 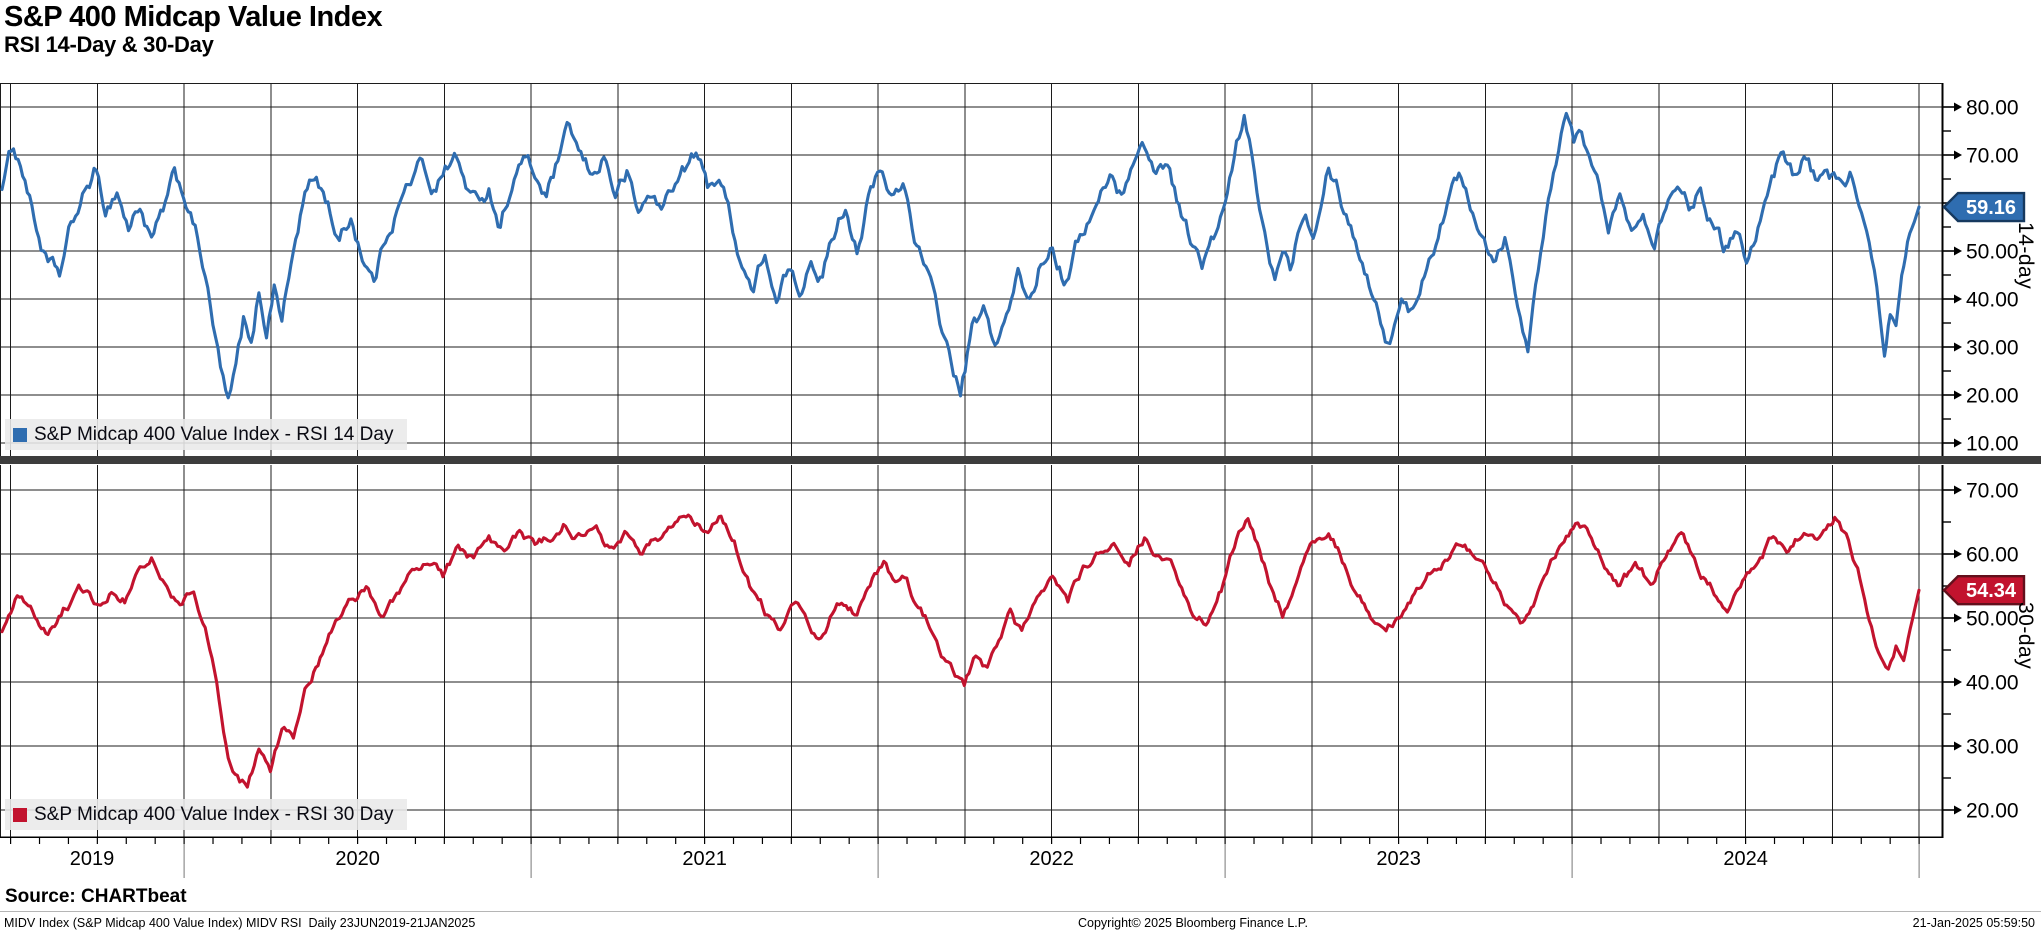 What do you see at coordinates (109, 45) in the screenshot?
I see `page-subtitle: RSI 14-Day & 30-Day` at bounding box center [109, 45].